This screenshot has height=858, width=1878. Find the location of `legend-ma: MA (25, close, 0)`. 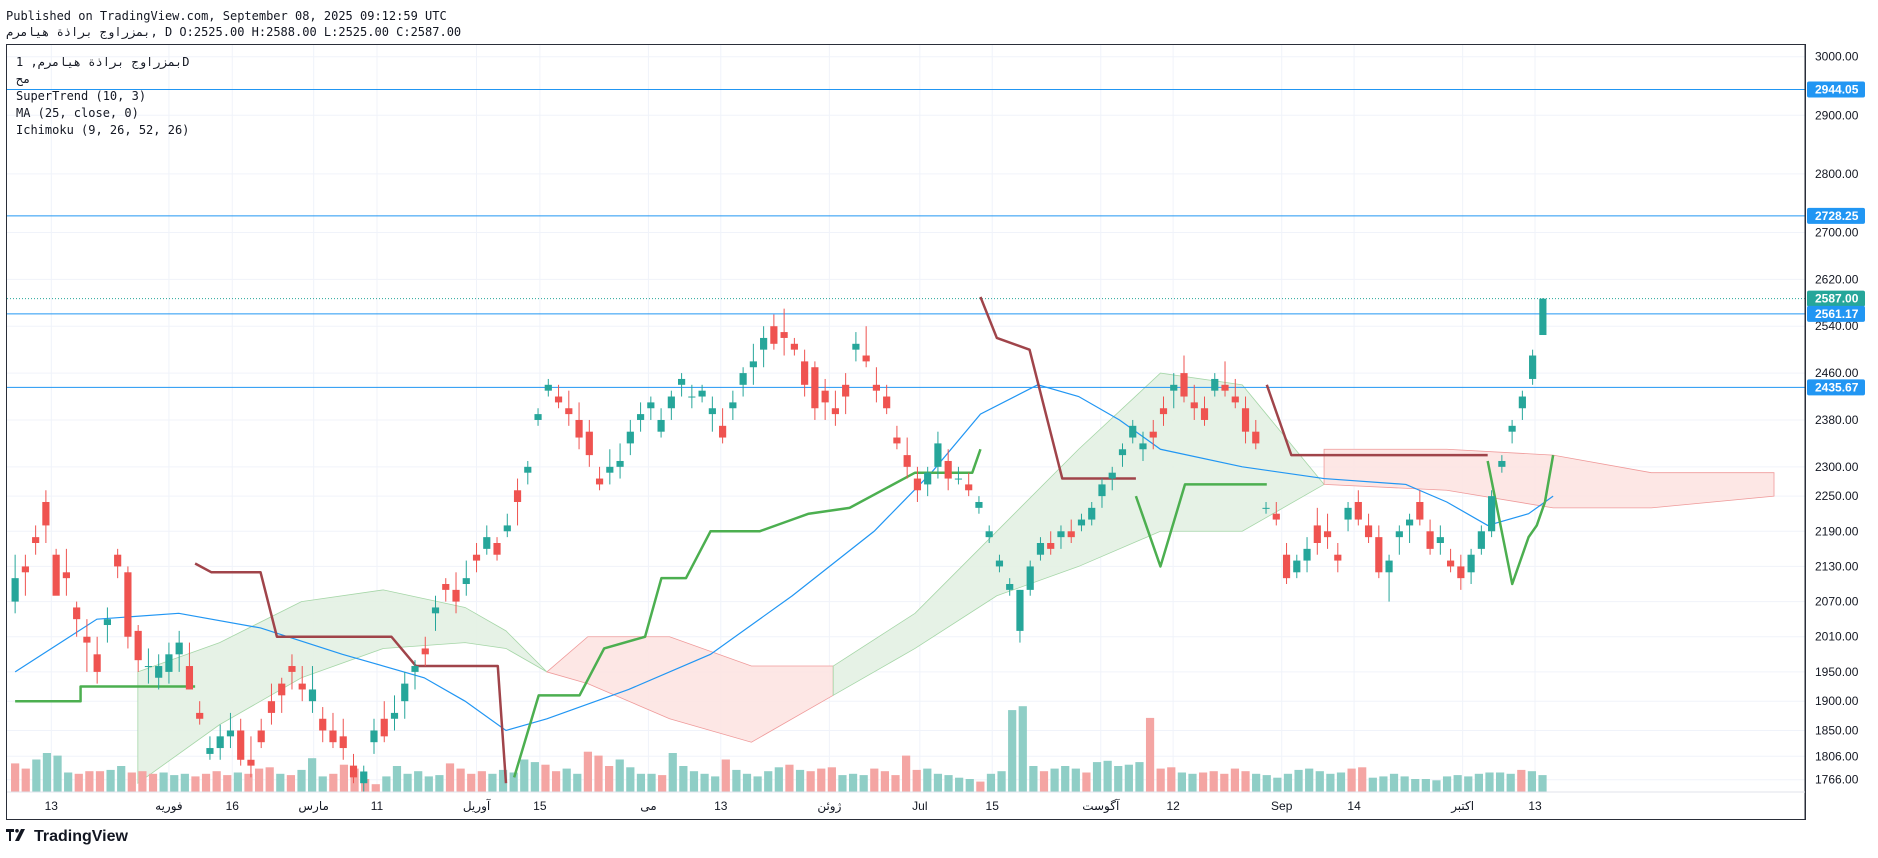

legend-ma: MA (25, close, 0) is located at coordinates (77, 113).